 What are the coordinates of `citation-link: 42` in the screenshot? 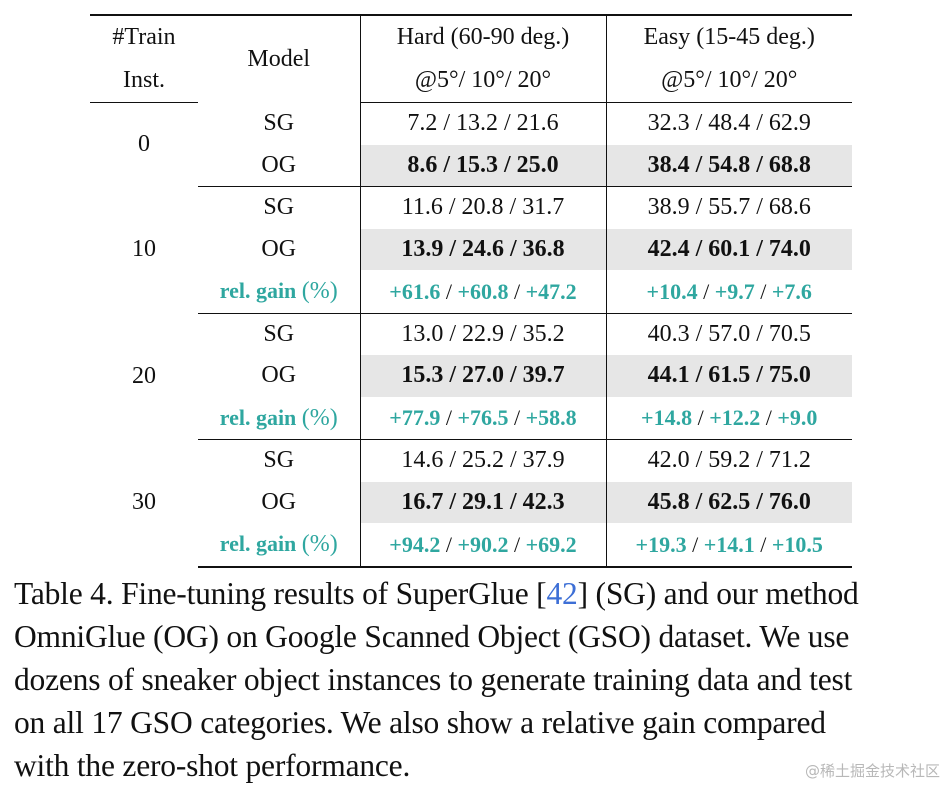 It's located at (562, 593).